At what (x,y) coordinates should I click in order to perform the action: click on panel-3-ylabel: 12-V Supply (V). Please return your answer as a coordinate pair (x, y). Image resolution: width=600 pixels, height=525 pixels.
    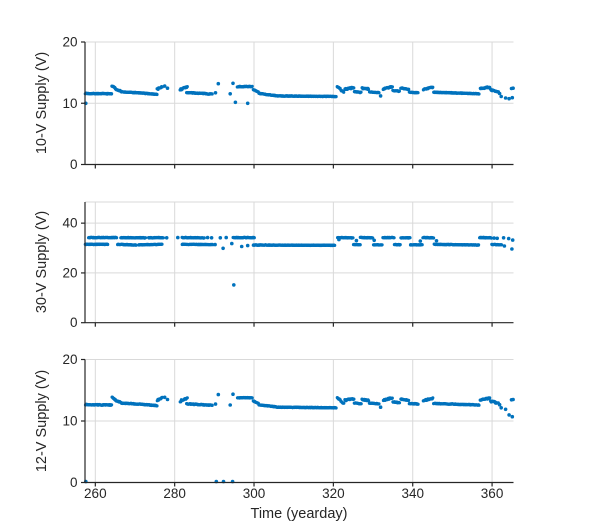
    Looking at the image, I should click on (42, 421).